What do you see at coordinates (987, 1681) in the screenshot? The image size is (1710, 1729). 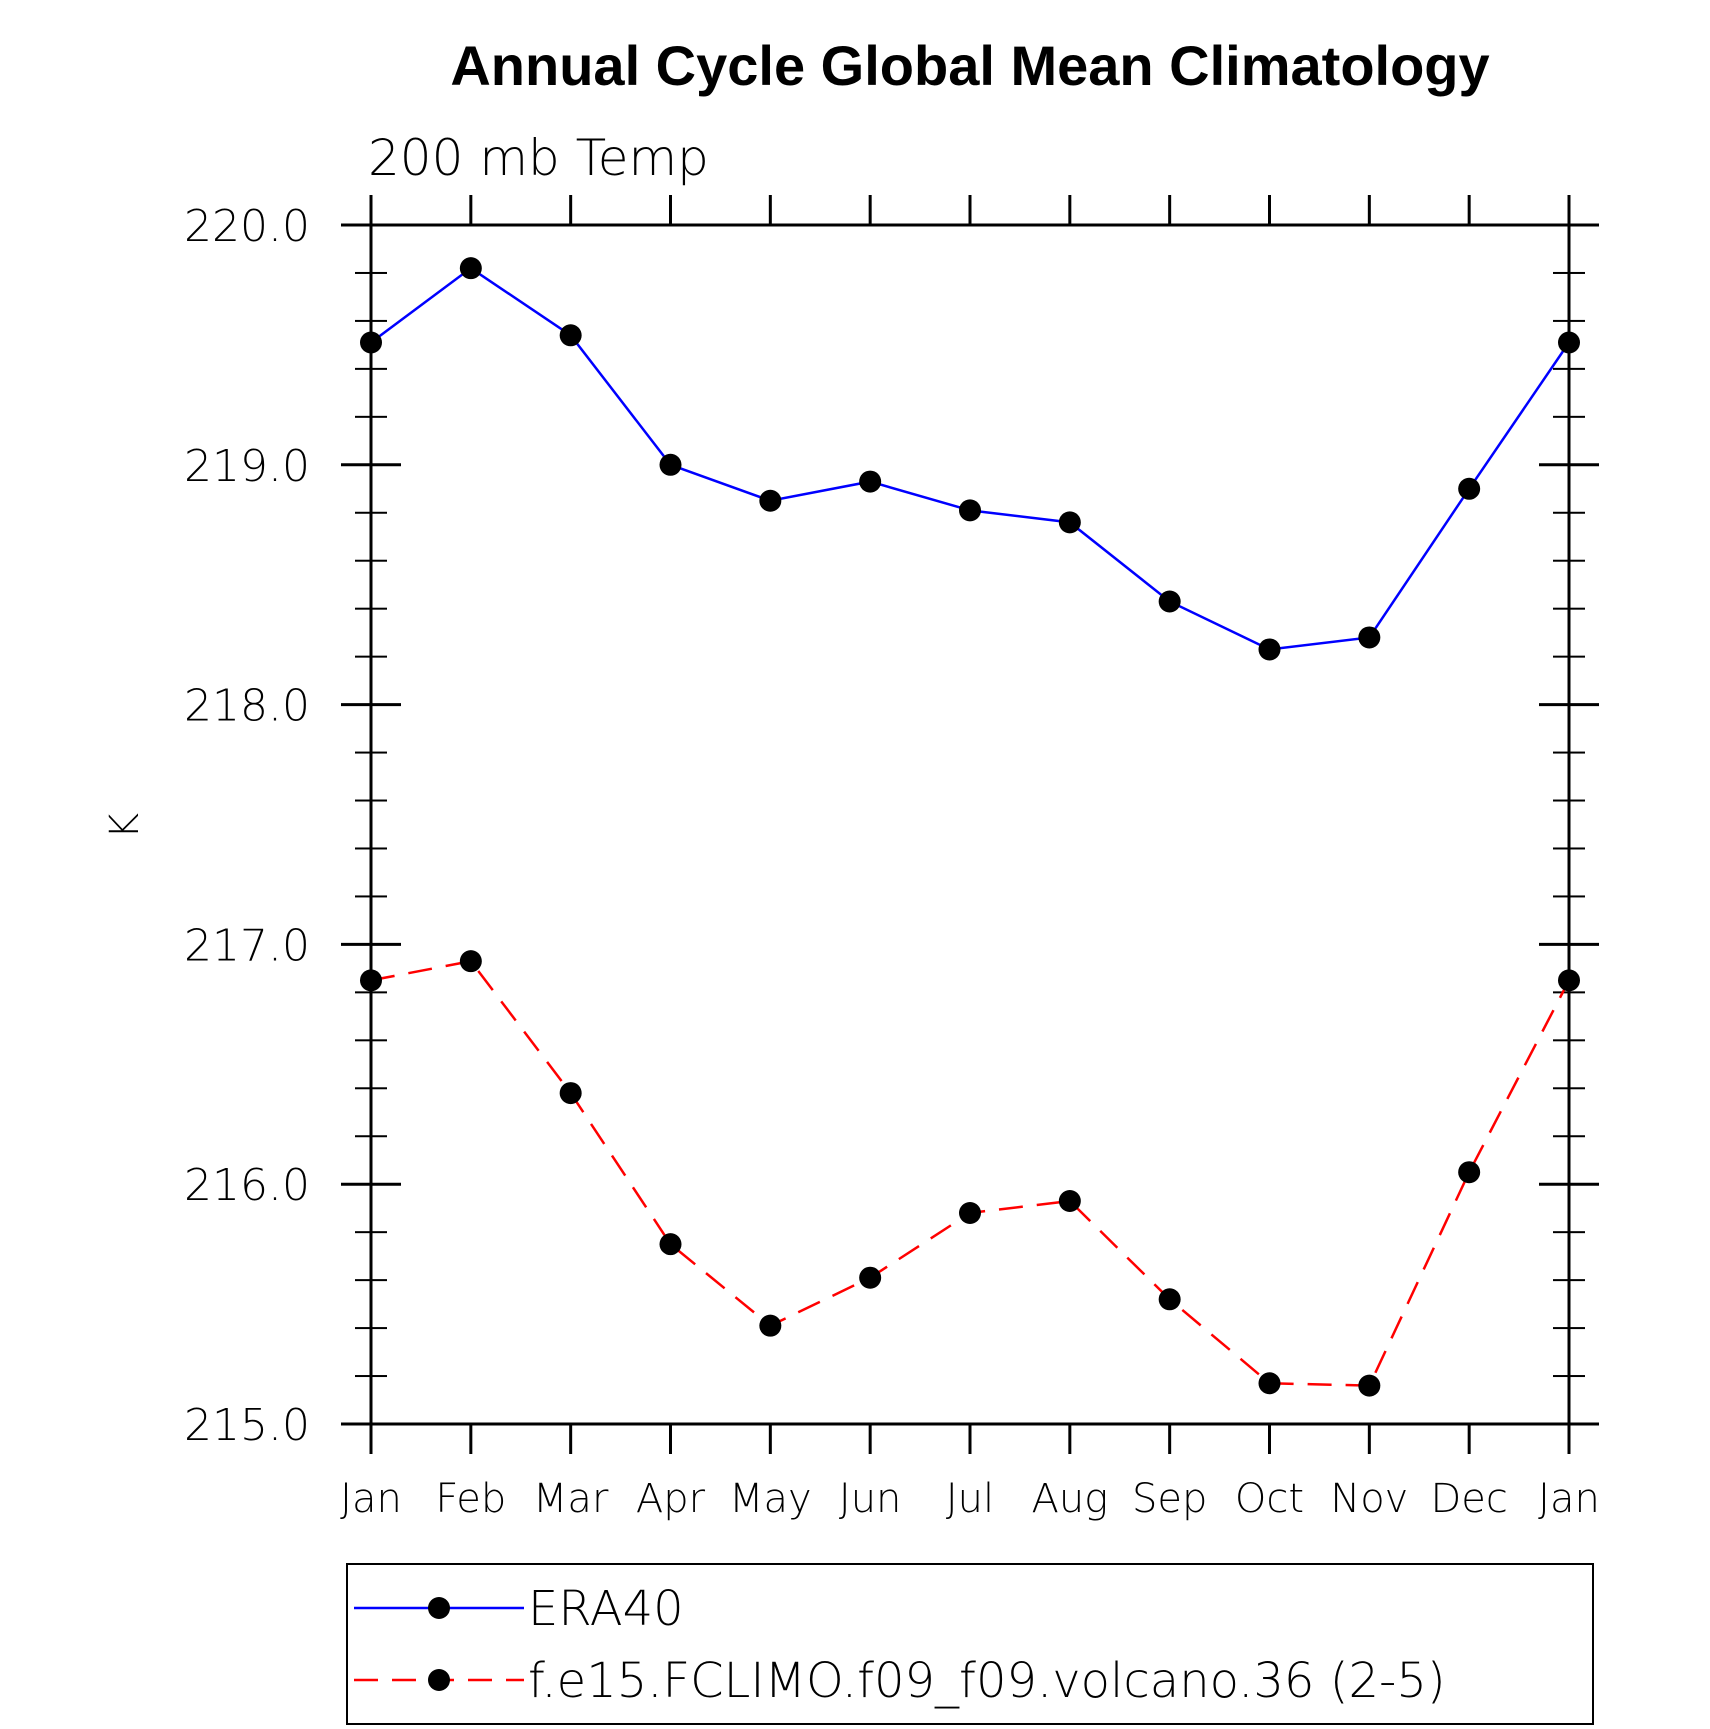 I see `legend-label-2: f.e15.FCLIMO.f09_f09.volcano.36 (2-5)` at bounding box center [987, 1681].